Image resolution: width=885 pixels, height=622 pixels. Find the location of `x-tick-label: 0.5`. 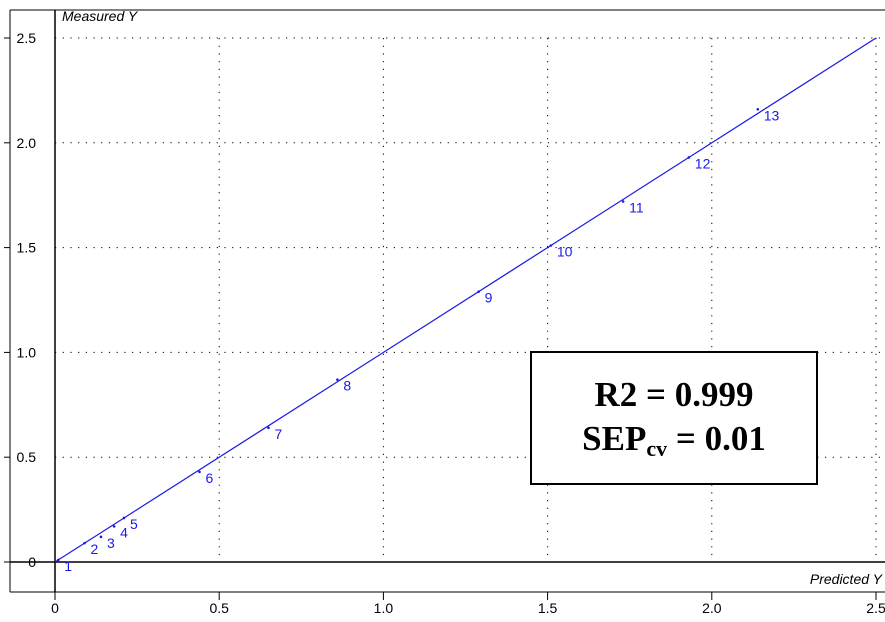

x-tick-label: 0.5 is located at coordinates (219, 608).